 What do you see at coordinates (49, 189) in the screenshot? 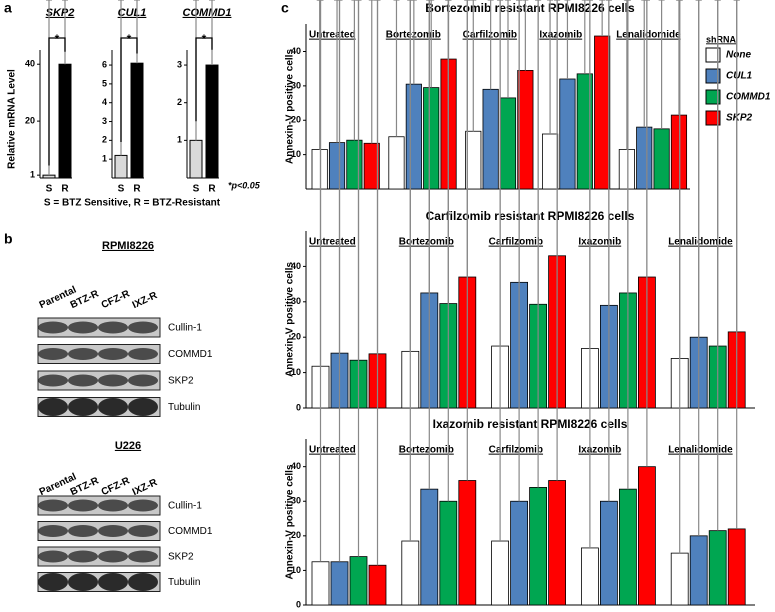
I see `x-tick-label: S` at bounding box center [49, 189].